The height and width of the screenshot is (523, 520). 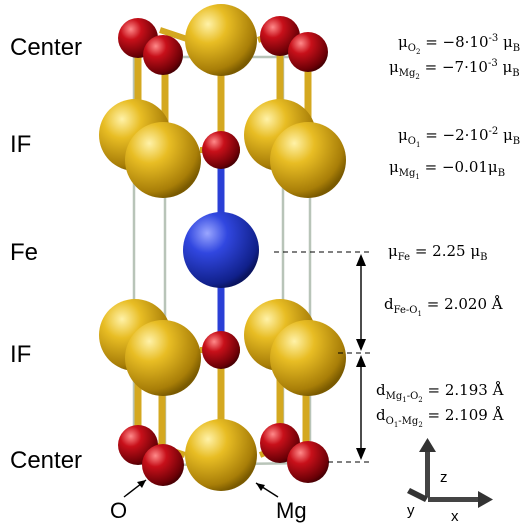 I want to click on atom-pointers: O Mg, so click(x=208, y=501).